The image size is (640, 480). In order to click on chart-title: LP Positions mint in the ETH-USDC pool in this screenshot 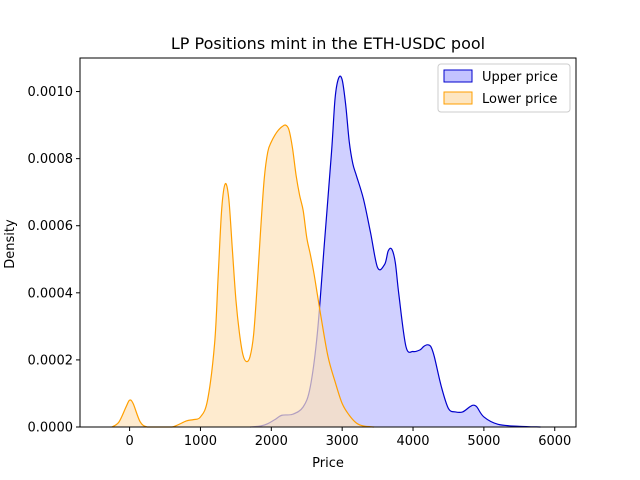, I will do `click(328, 43)`.